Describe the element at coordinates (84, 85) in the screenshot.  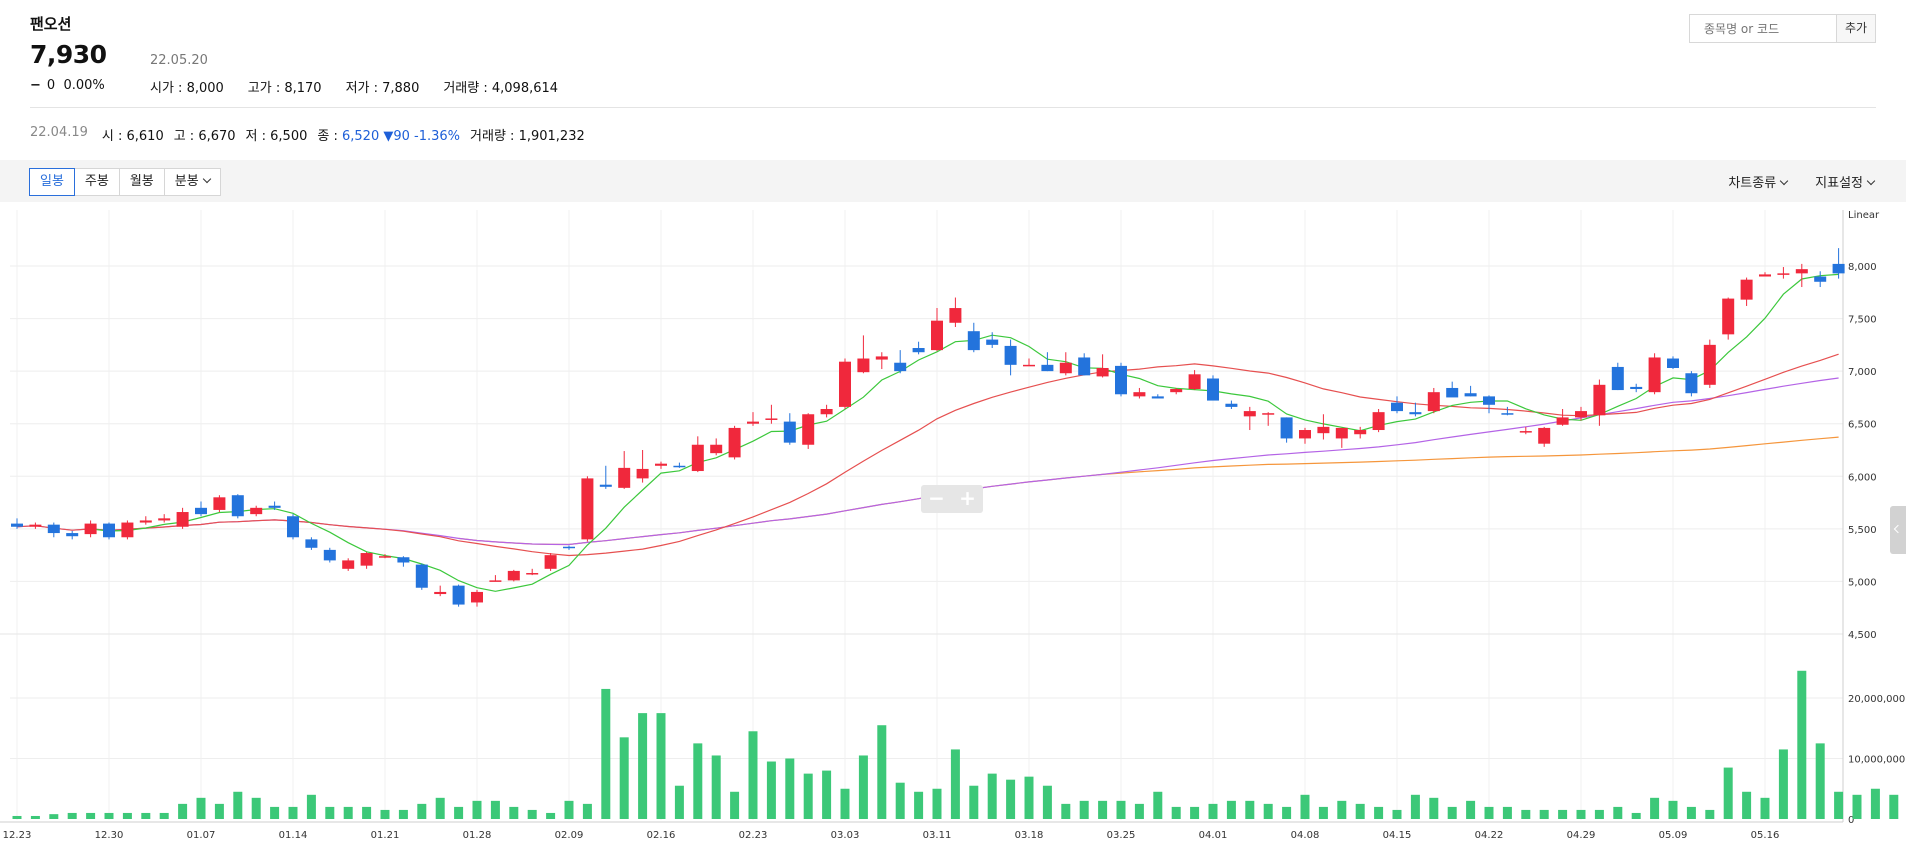
I see `change-percent: 0.00%` at that location.